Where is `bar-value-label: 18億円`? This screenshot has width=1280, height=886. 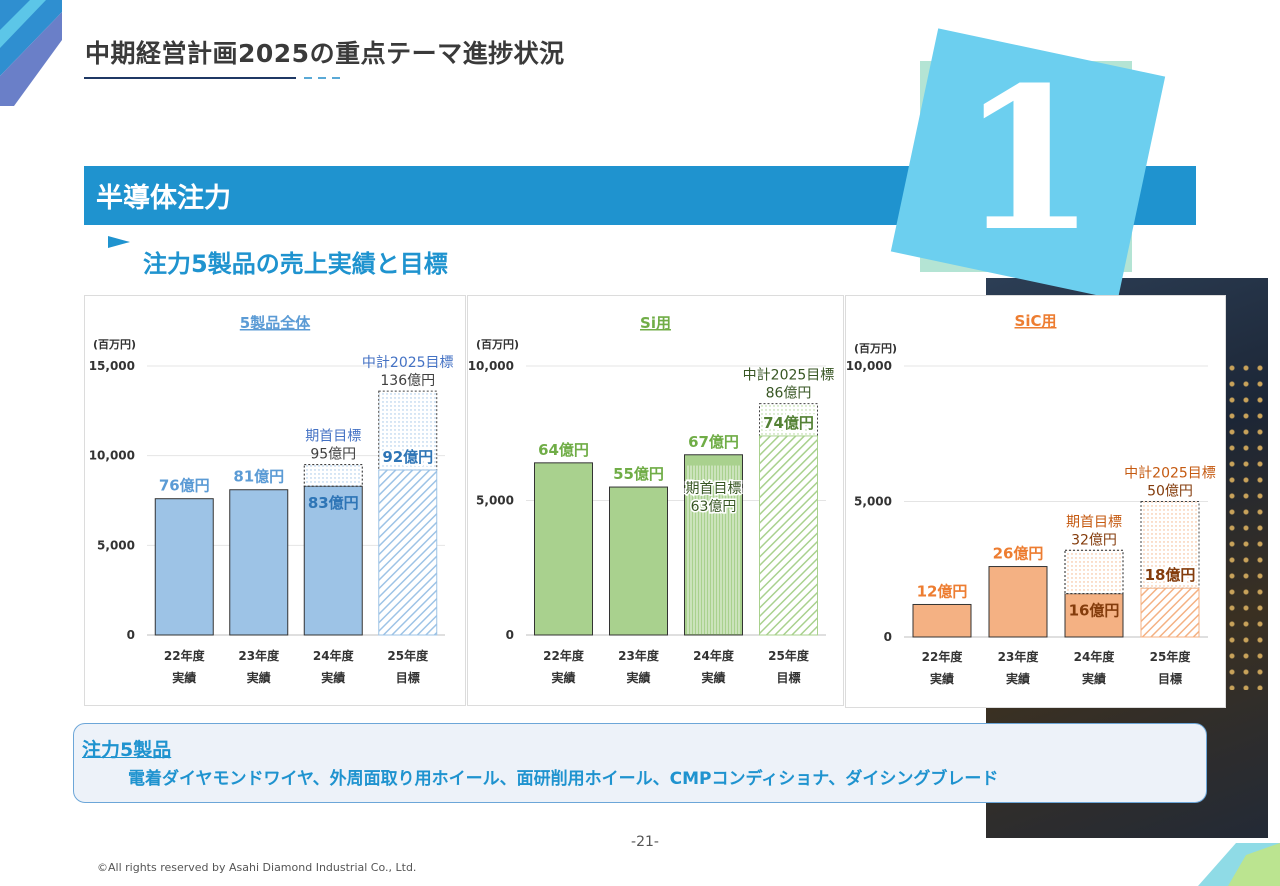
bar-value-label: 18億円 is located at coordinates (1170, 575).